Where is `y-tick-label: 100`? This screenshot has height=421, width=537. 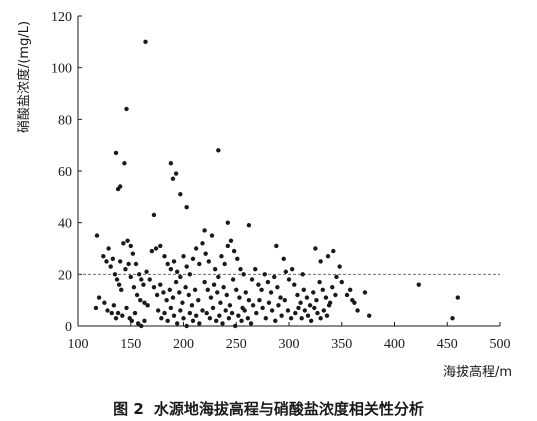 y-tick-label: 100 is located at coordinates (61, 69).